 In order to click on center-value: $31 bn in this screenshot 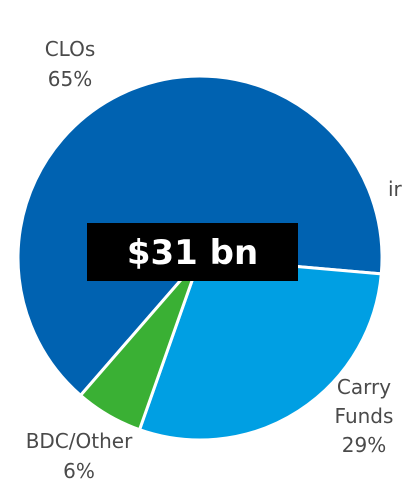, I will do `click(192, 253)`.